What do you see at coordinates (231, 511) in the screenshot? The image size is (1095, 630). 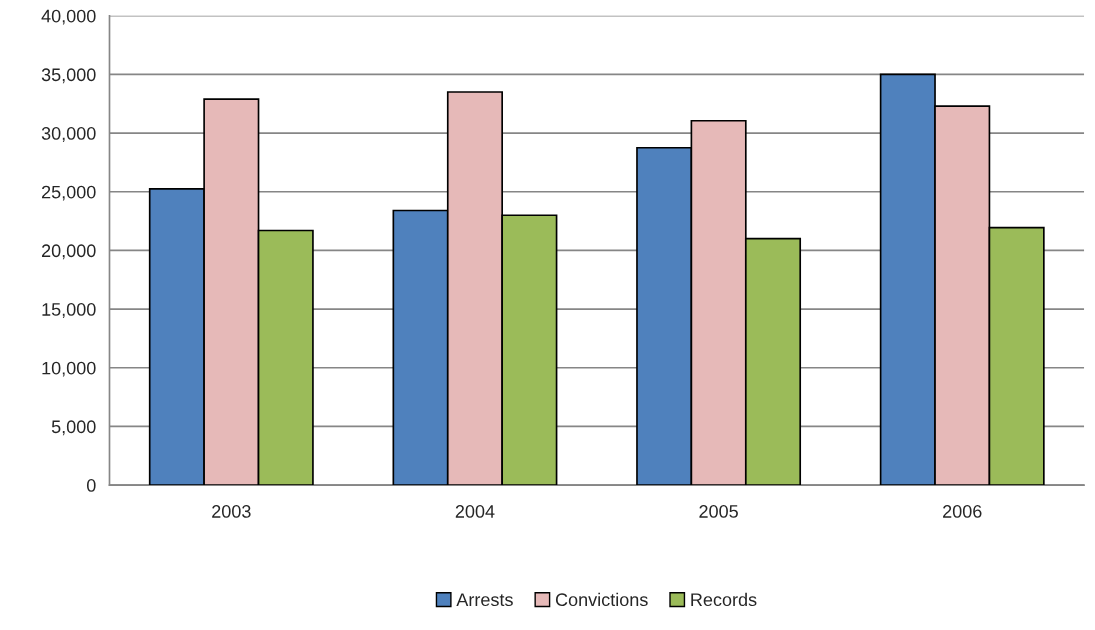 I see `x-tick-label: 2003` at bounding box center [231, 511].